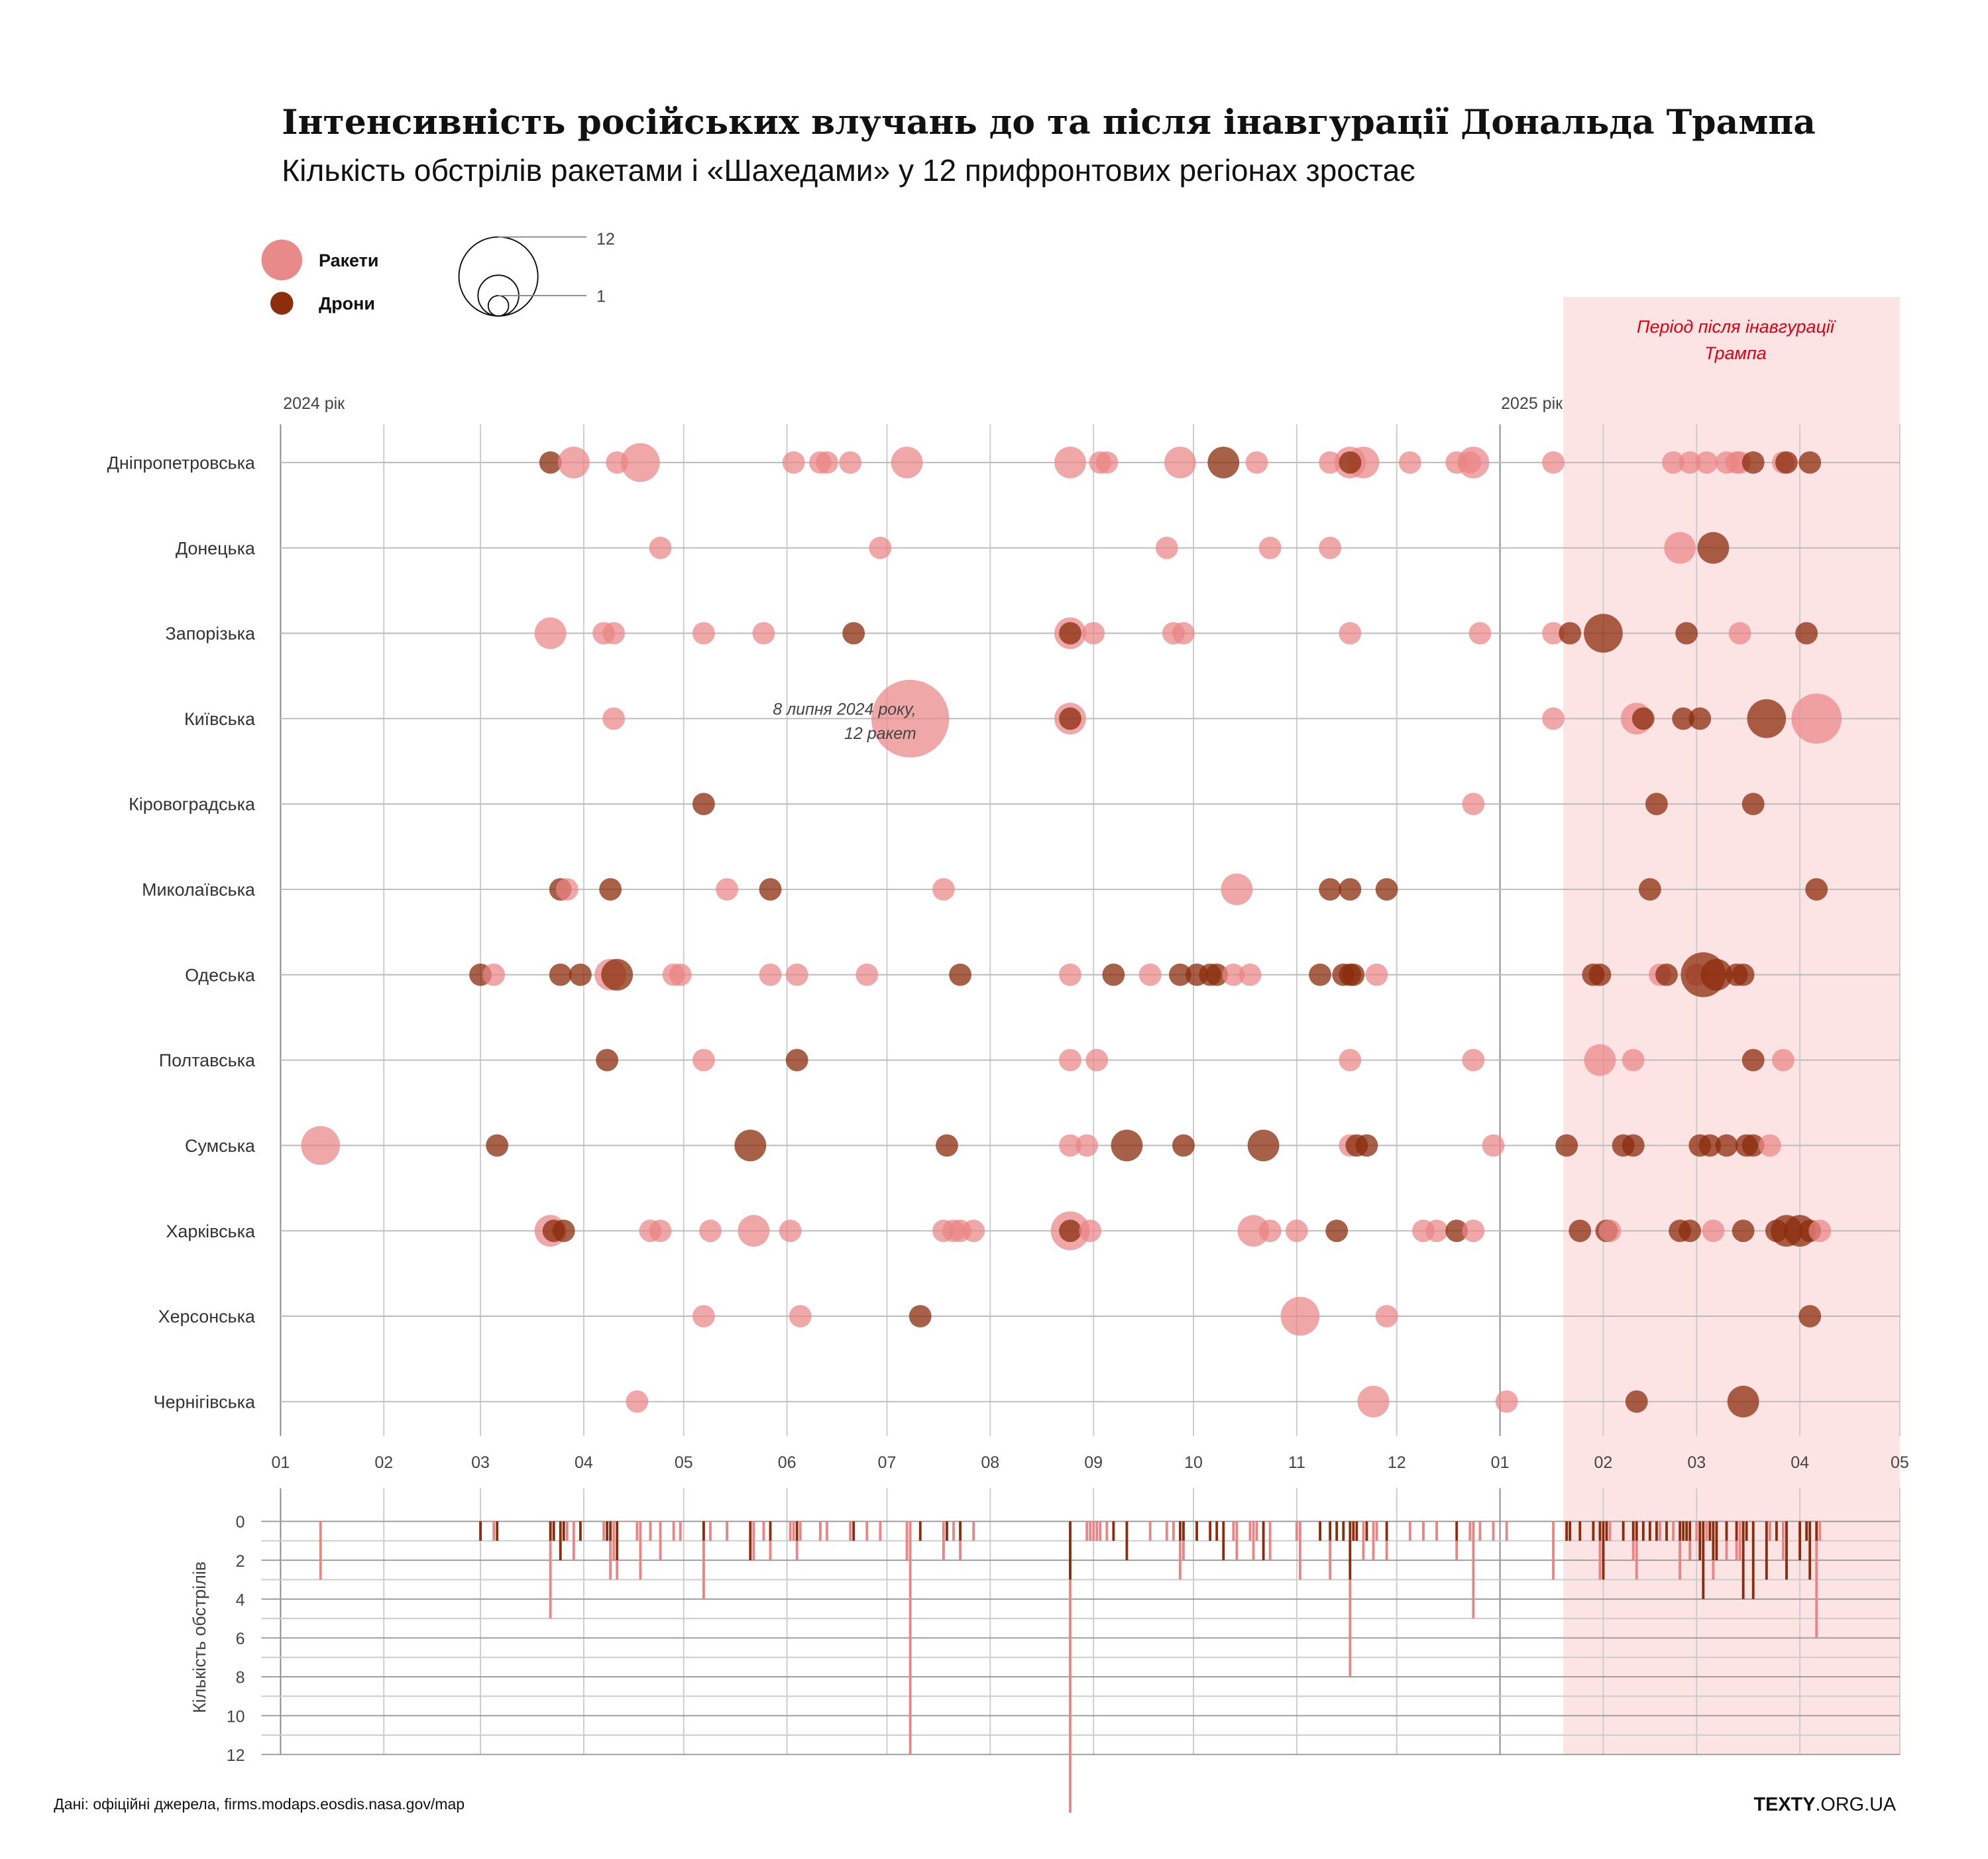 The height and width of the screenshot is (1859, 1988). I want to click on bar-y-tick-label: 6, so click(240, 1639).